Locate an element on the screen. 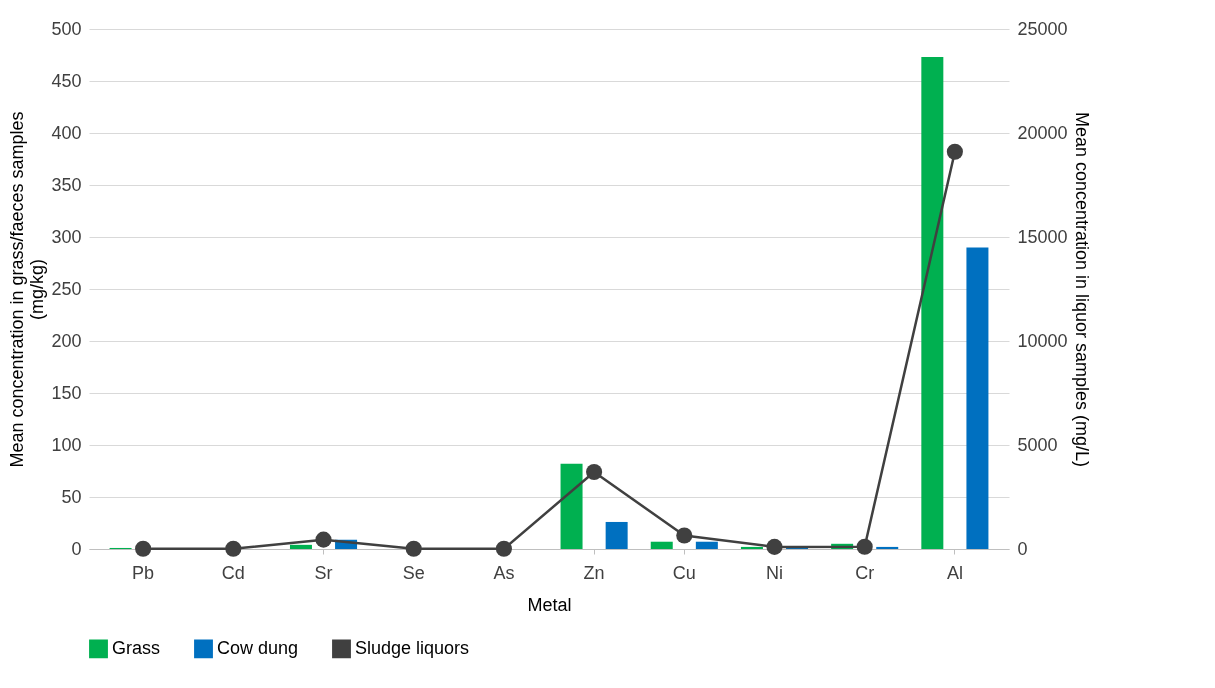  y-tick-label: 500 is located at coordinates (66, 28).